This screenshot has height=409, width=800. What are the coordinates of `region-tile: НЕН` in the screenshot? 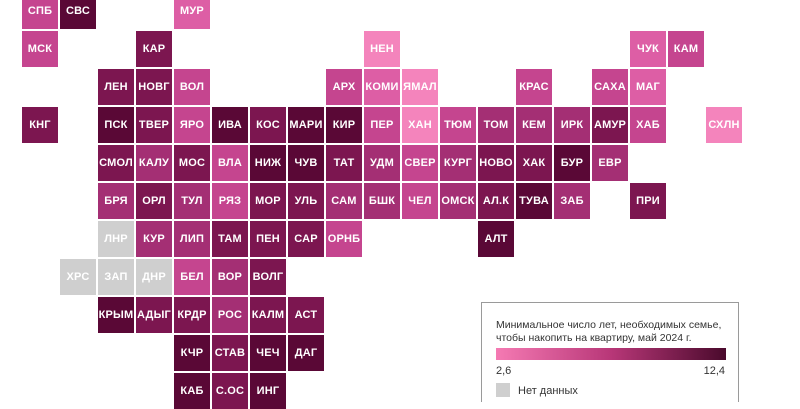 It's located at (382, 49).